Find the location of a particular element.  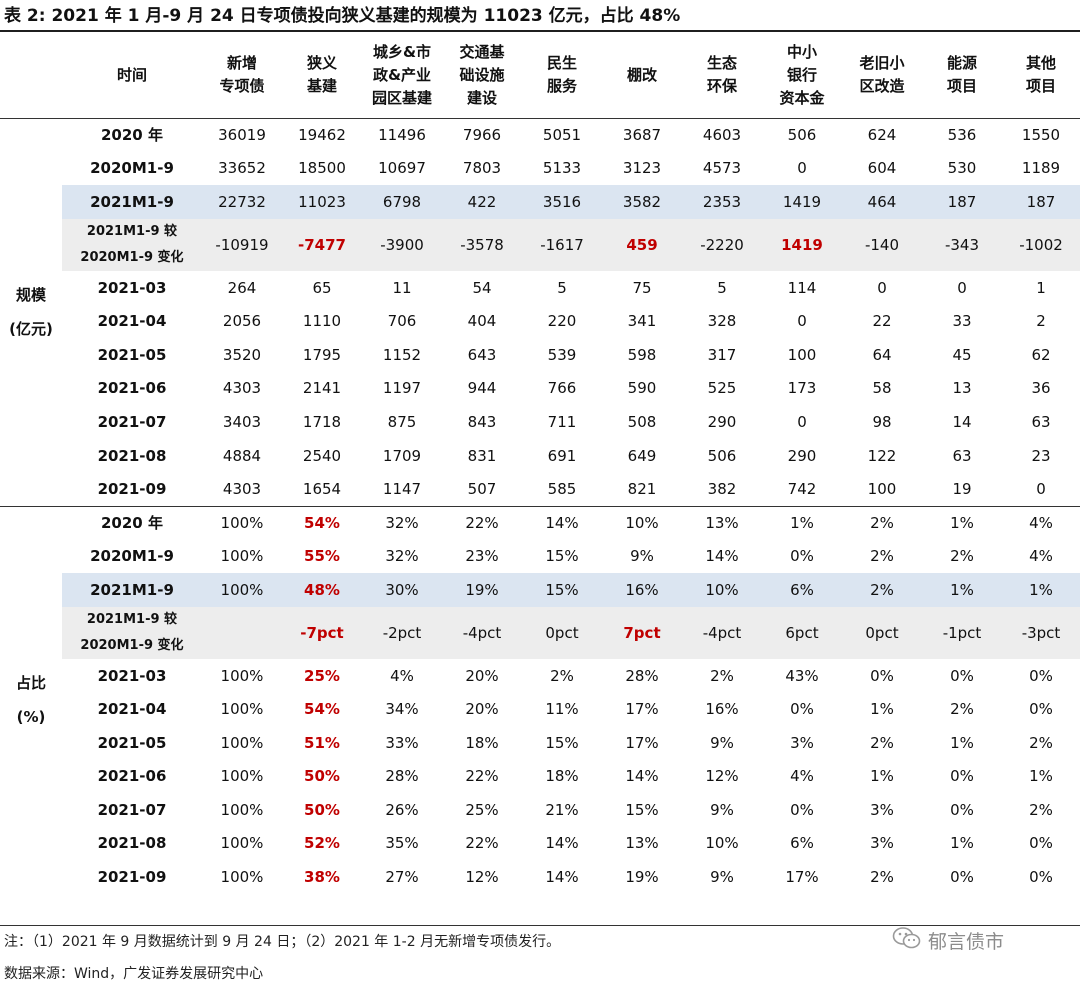

row-label: 2021-04 is located at coordinates (132, 321).